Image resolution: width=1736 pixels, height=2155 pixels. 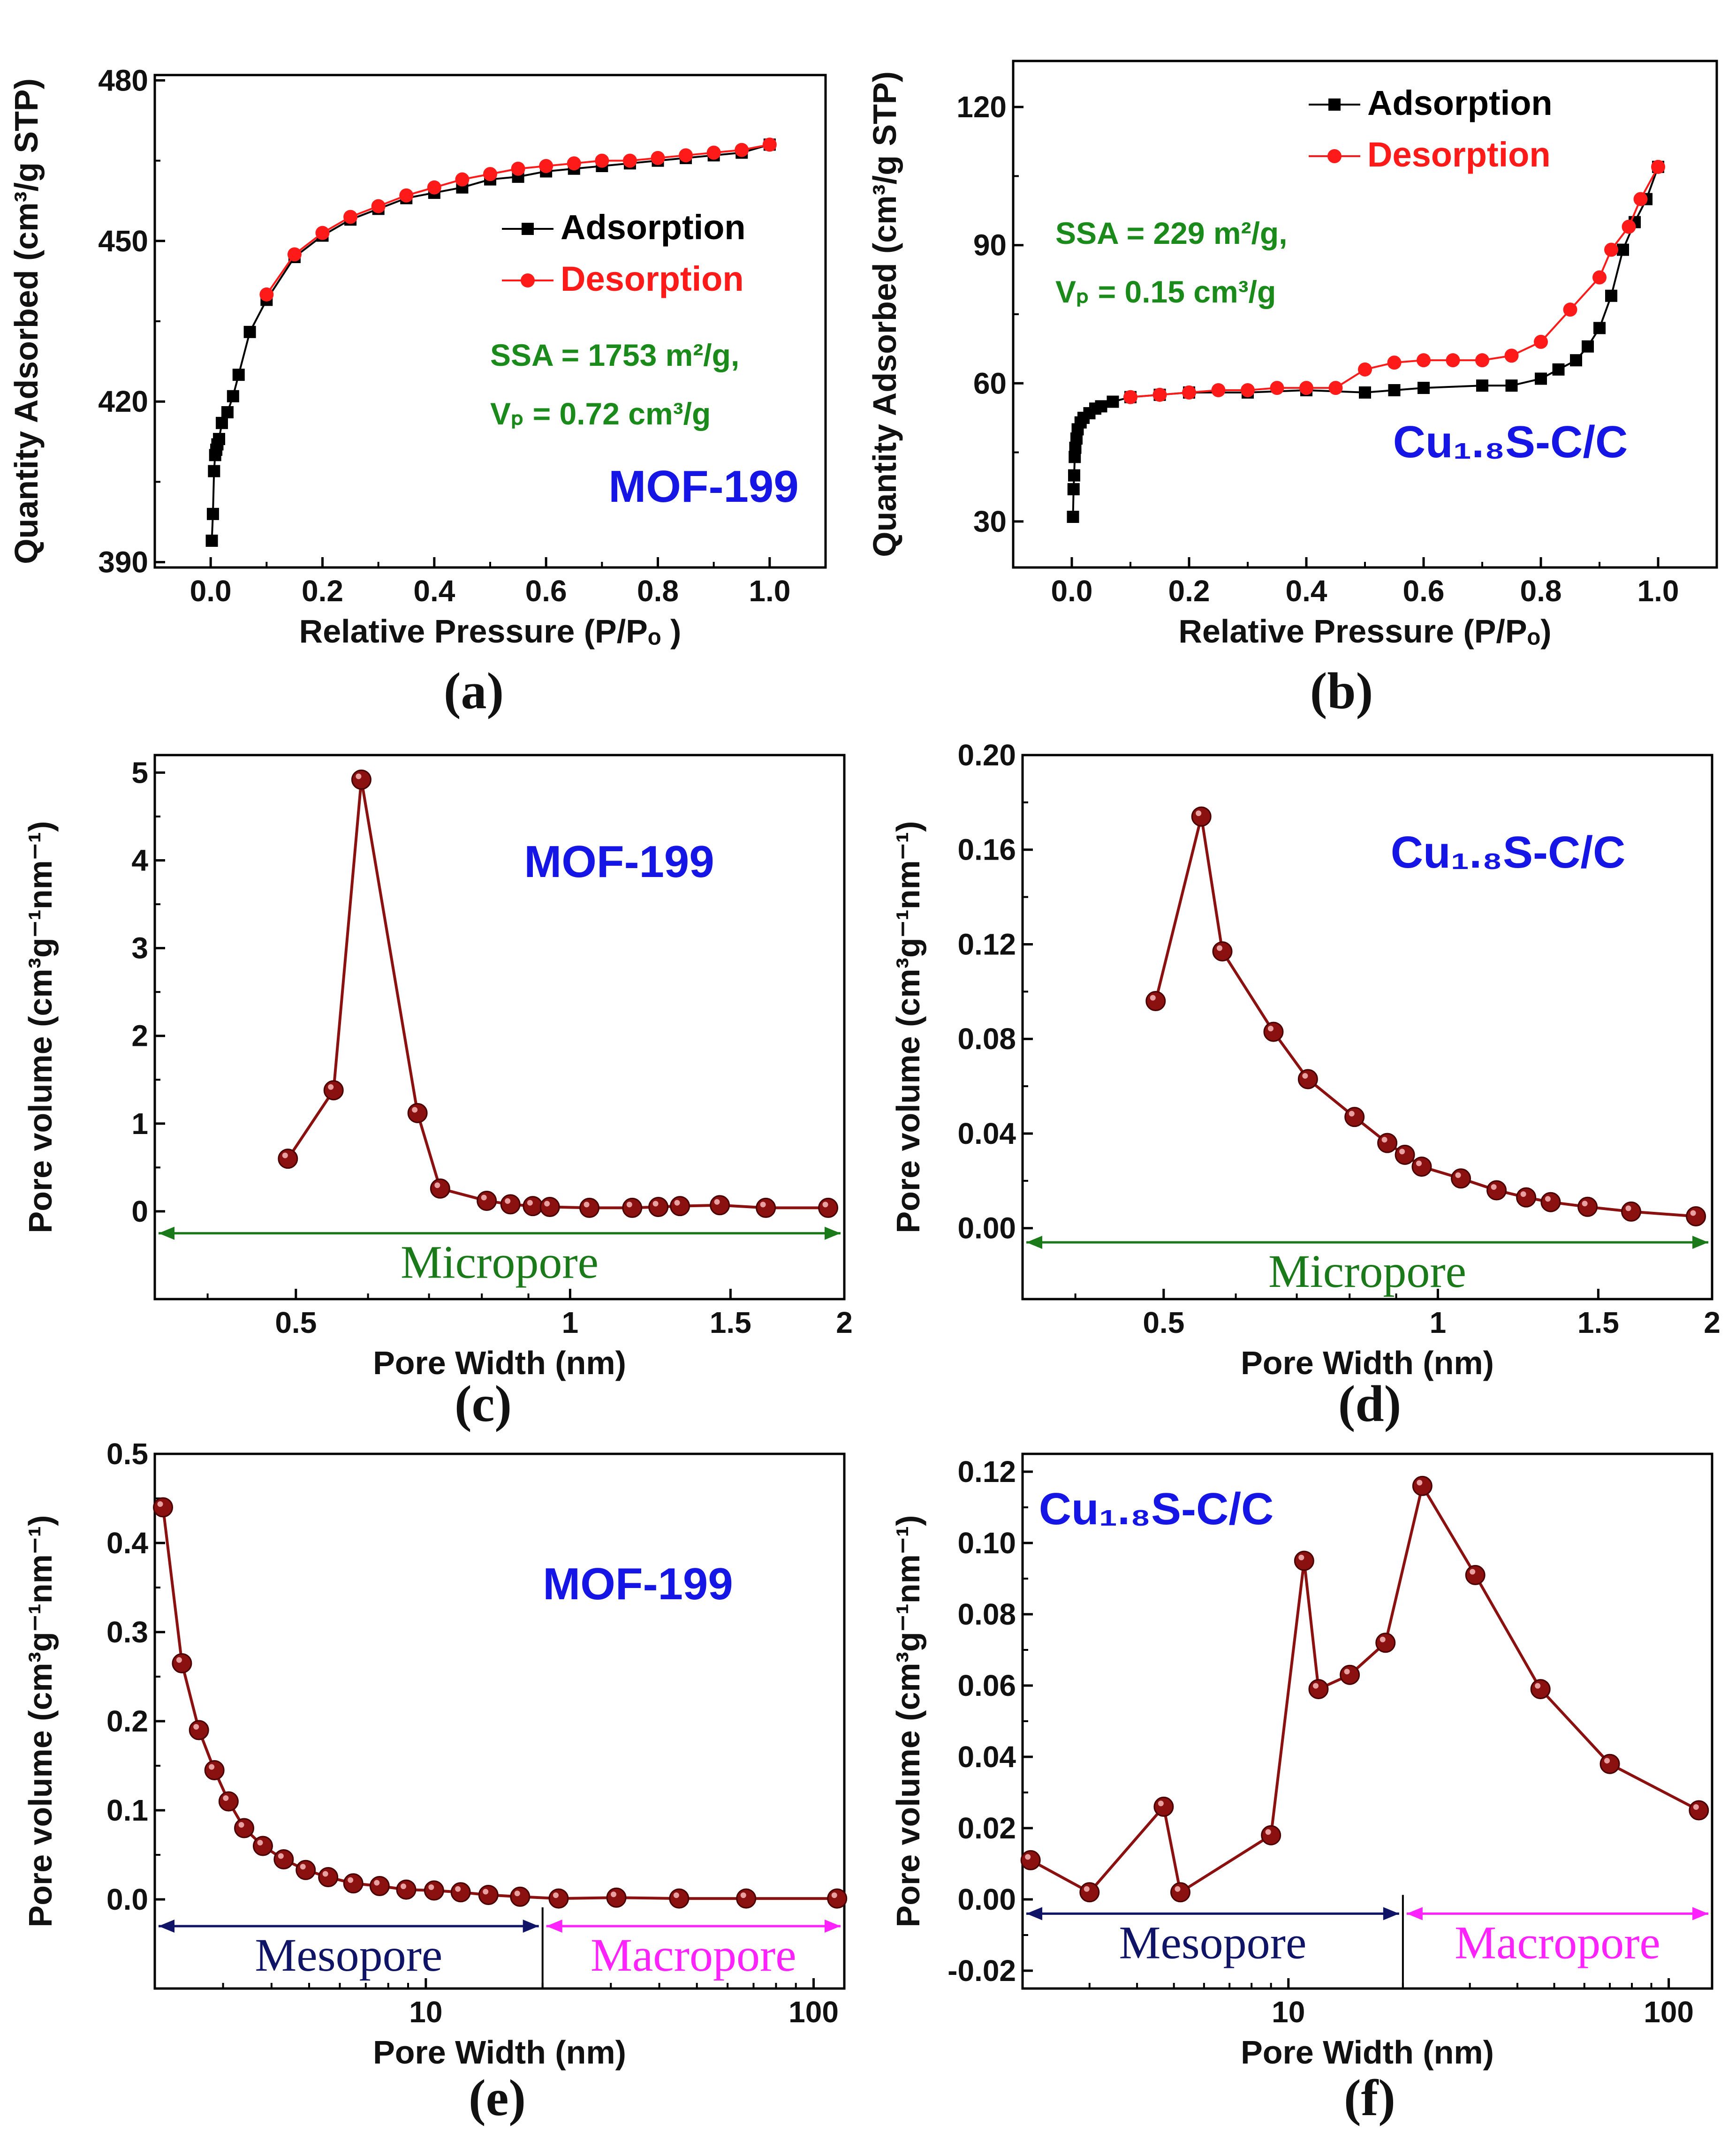 What do you see at coordinates (986, 1472) in the screenshot?
I see `y-tick-label: 0.12` at bounding box center [986, 1472].